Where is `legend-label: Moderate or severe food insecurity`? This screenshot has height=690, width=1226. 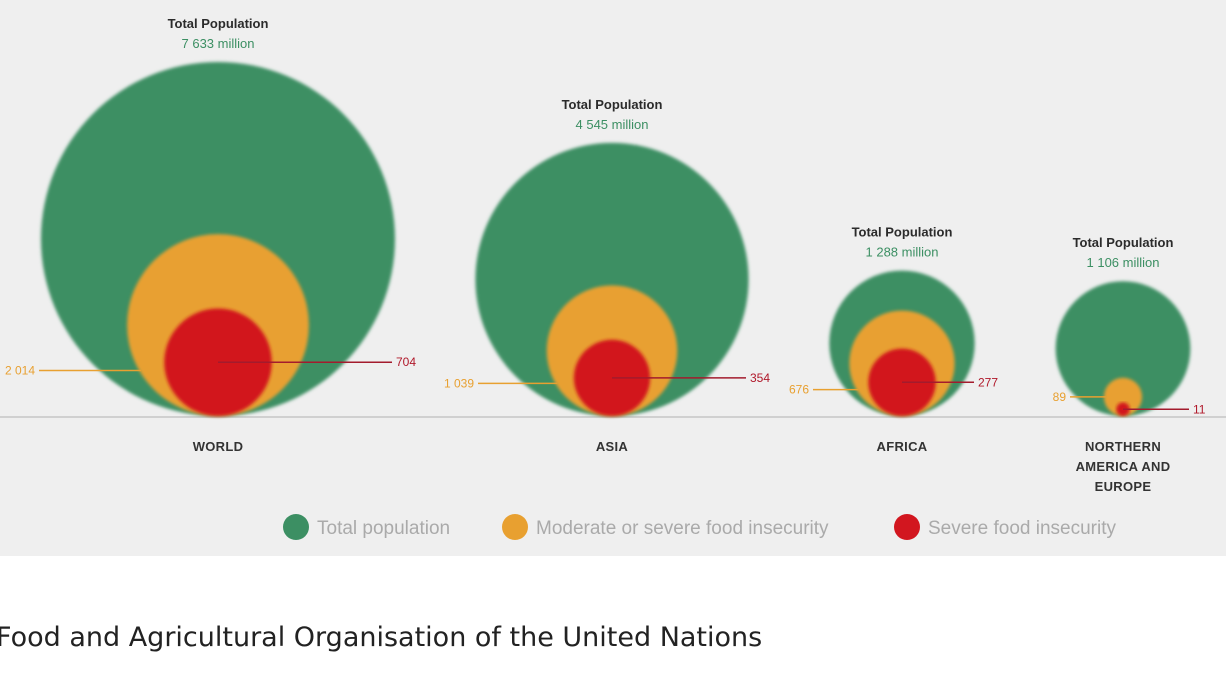
legend-label: Moderate or severe food insecurity is located at coordinates (682, 528).